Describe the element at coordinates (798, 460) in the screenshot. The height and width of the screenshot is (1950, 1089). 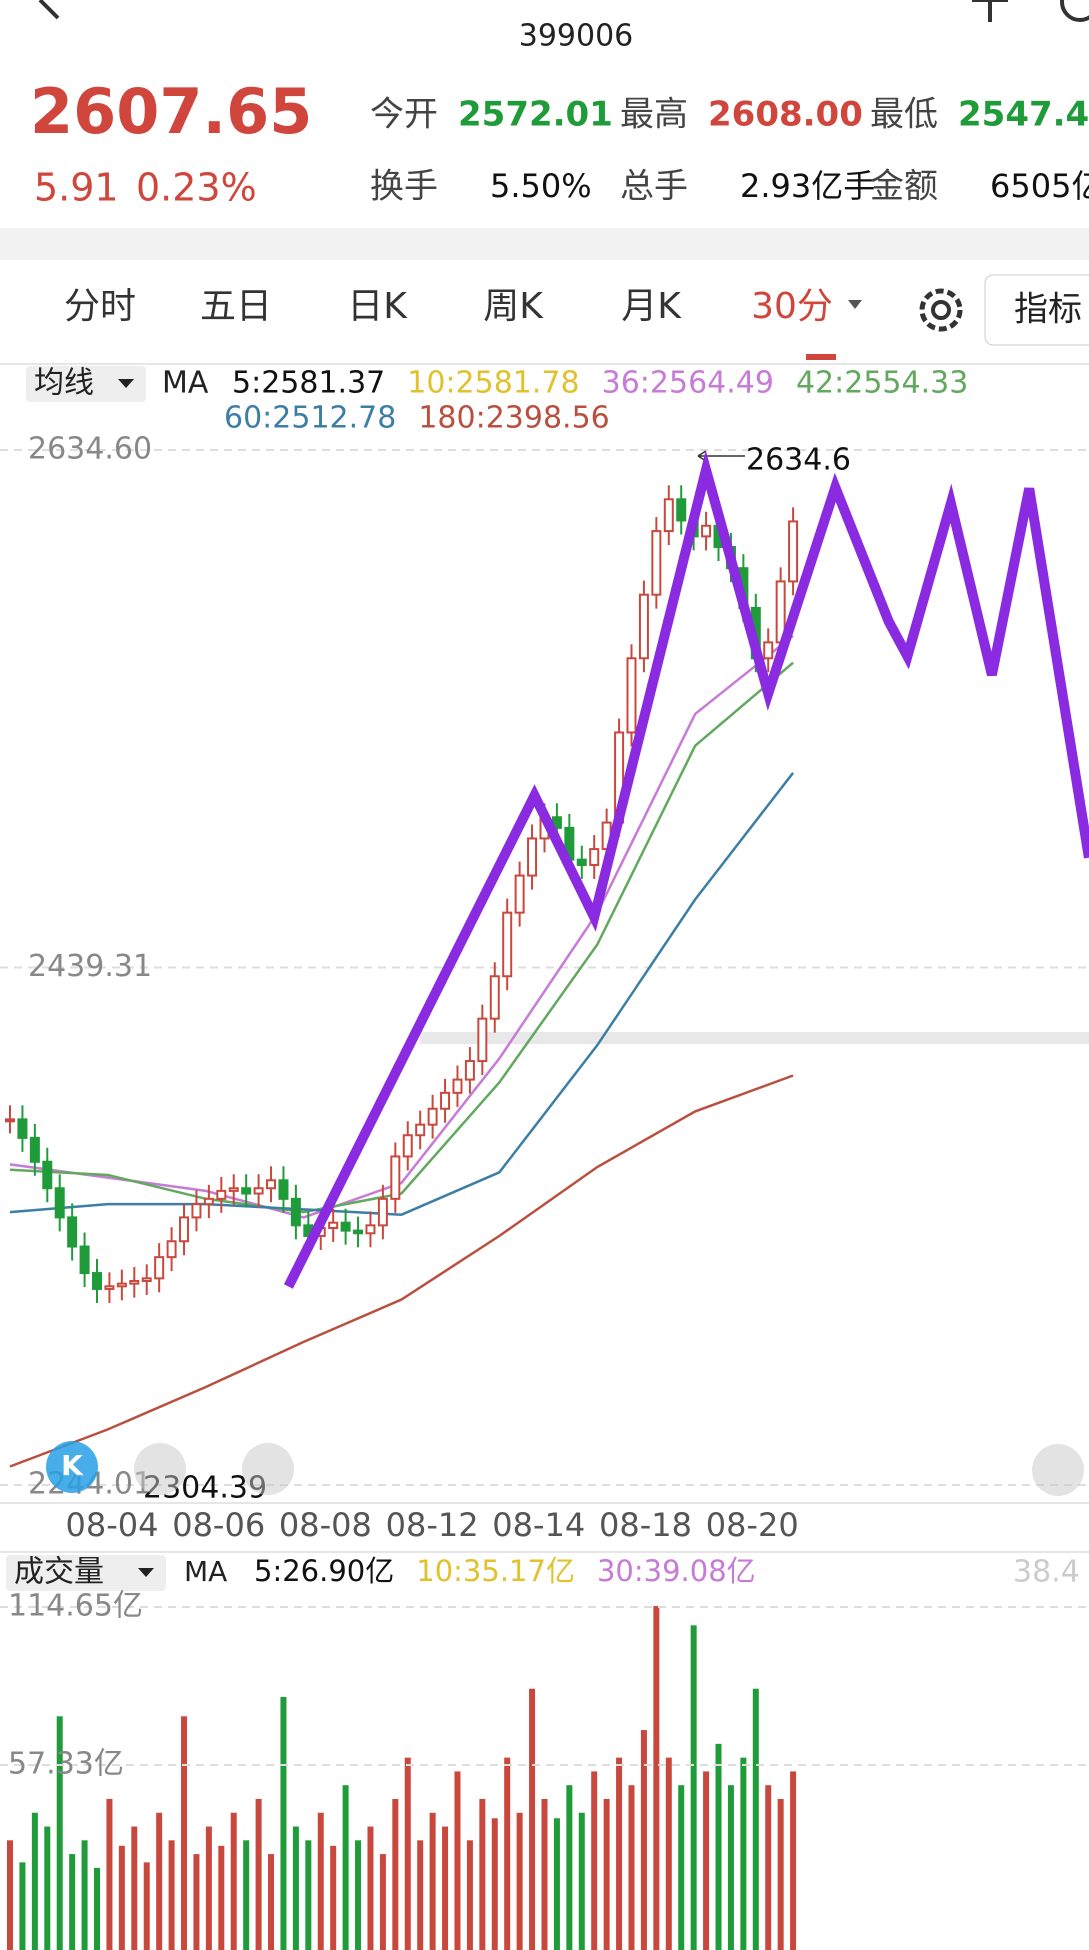
I see `high-label: 2634.6` at that location.